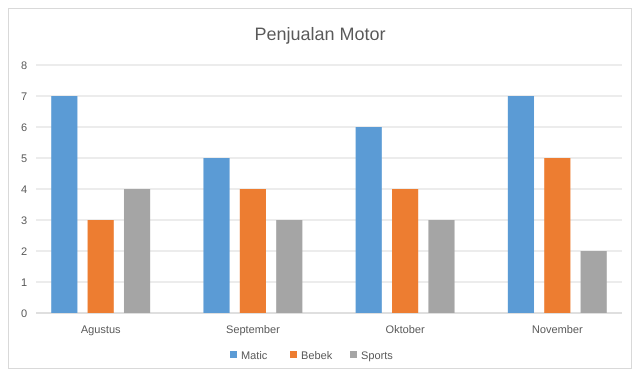  Describe the element at coordinates (24, 190) in the screenshot. I see `y-tick-label: 4` at that location.